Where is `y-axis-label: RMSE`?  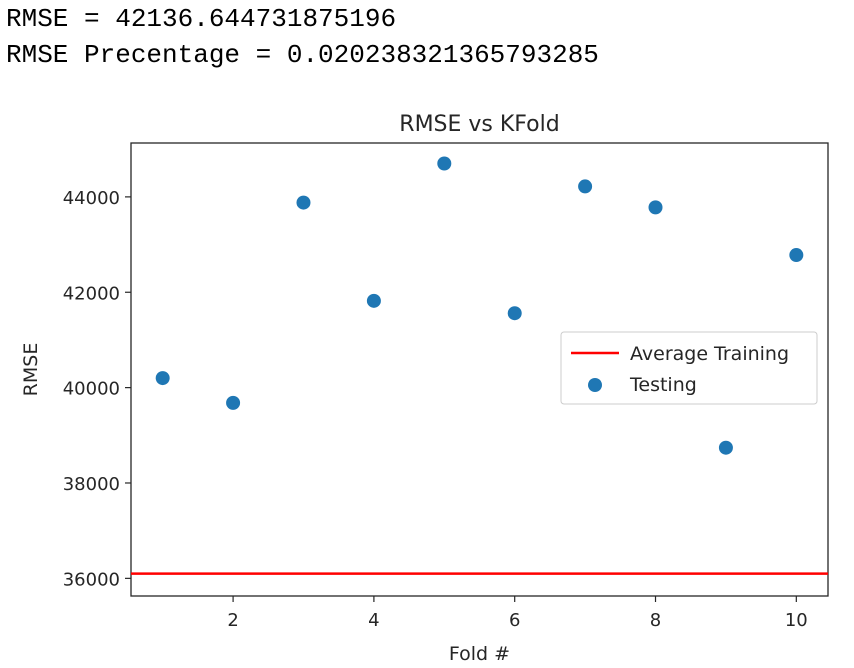
y-axis-label: RMSE is located at coordinates (31, 370).